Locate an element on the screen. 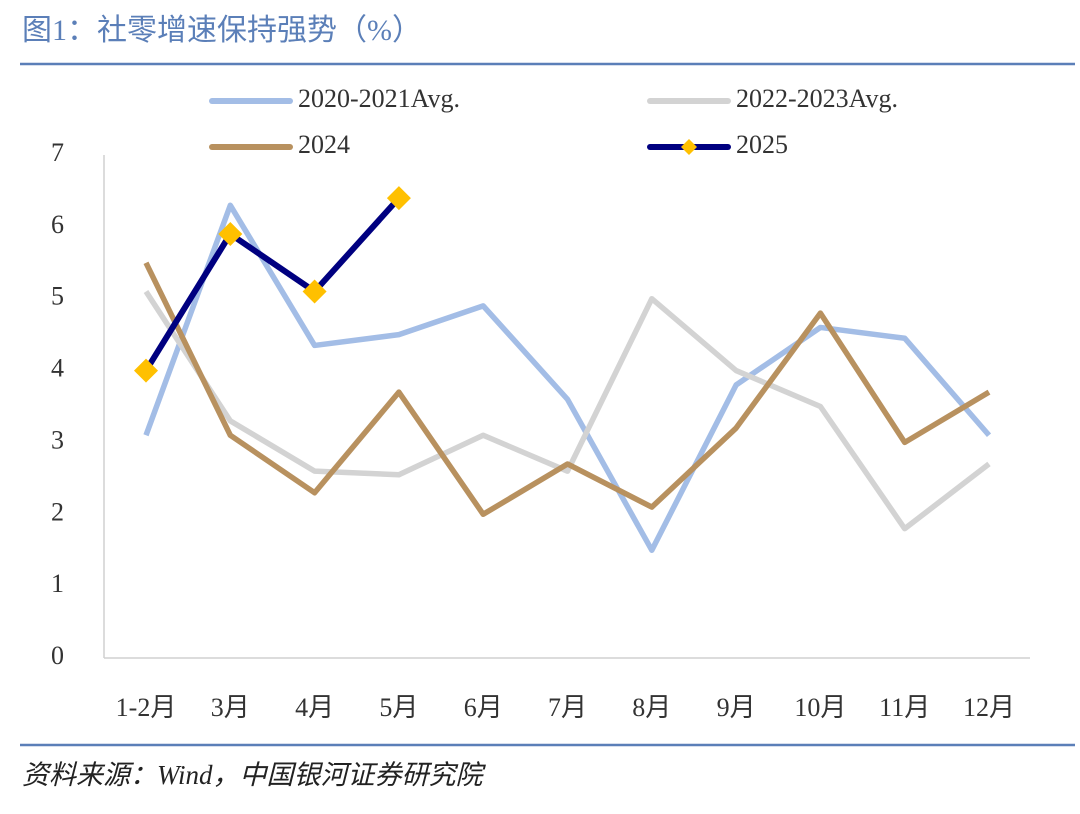  x-tick-label: 3月 is located at coordinates (230, 707).